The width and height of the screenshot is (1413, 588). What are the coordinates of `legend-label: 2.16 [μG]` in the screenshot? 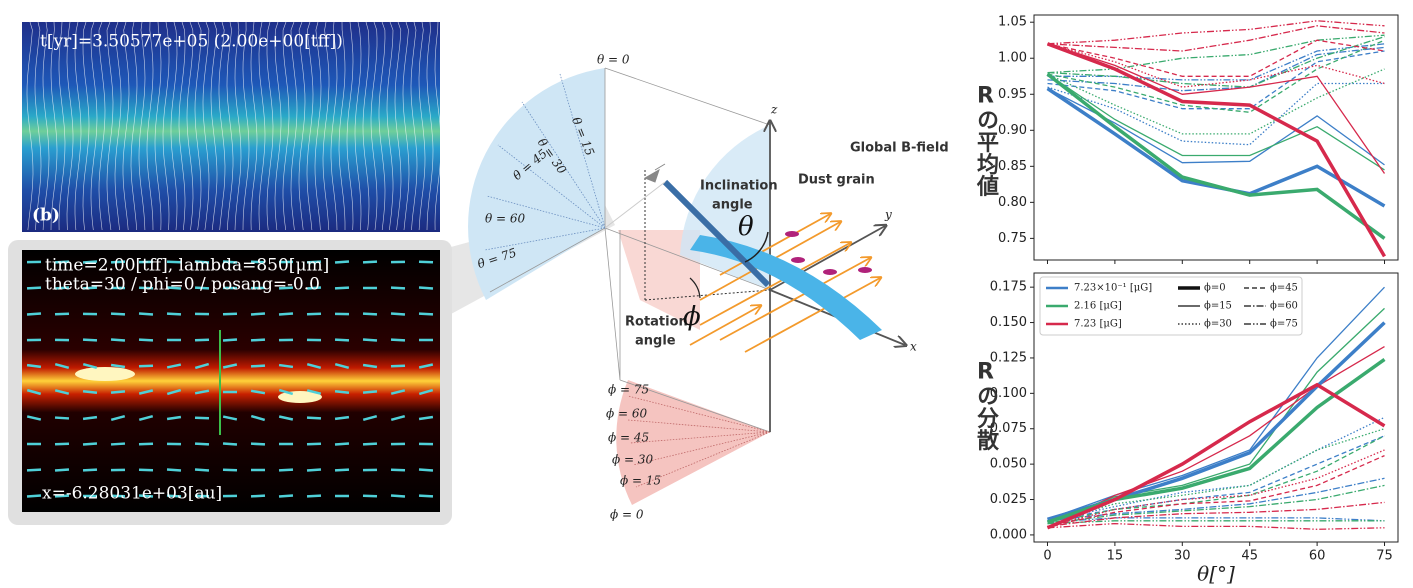 It's located at (1098, 306).